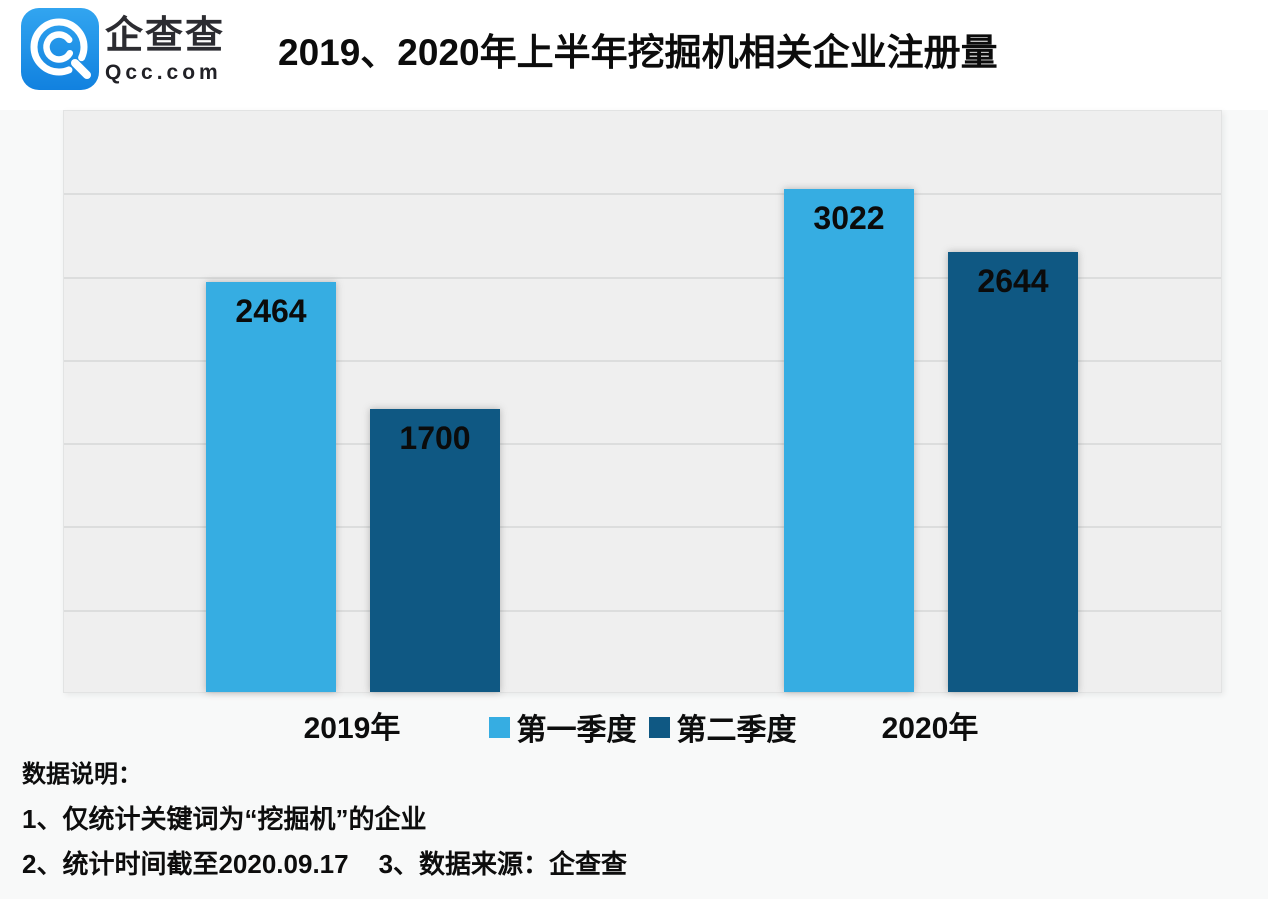  I want to click on legend-label-q2: 第二季度, so click(736, 730).